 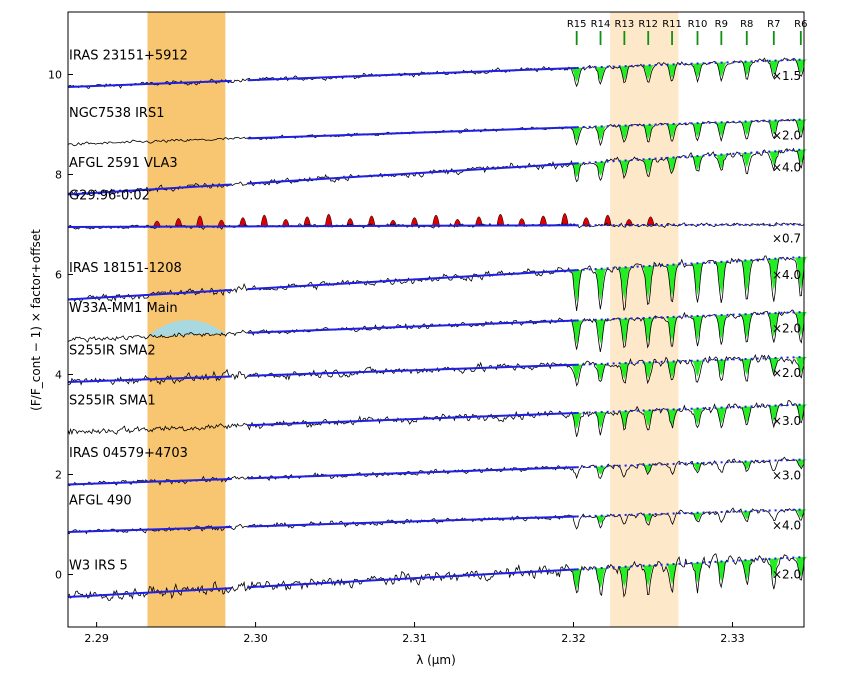 What do you see at coordinates (437, 365) in the screenshot?
I see `series-s255ir-sma2: S255IR SMA2 ×2.0` at bounding box center [437, 365].